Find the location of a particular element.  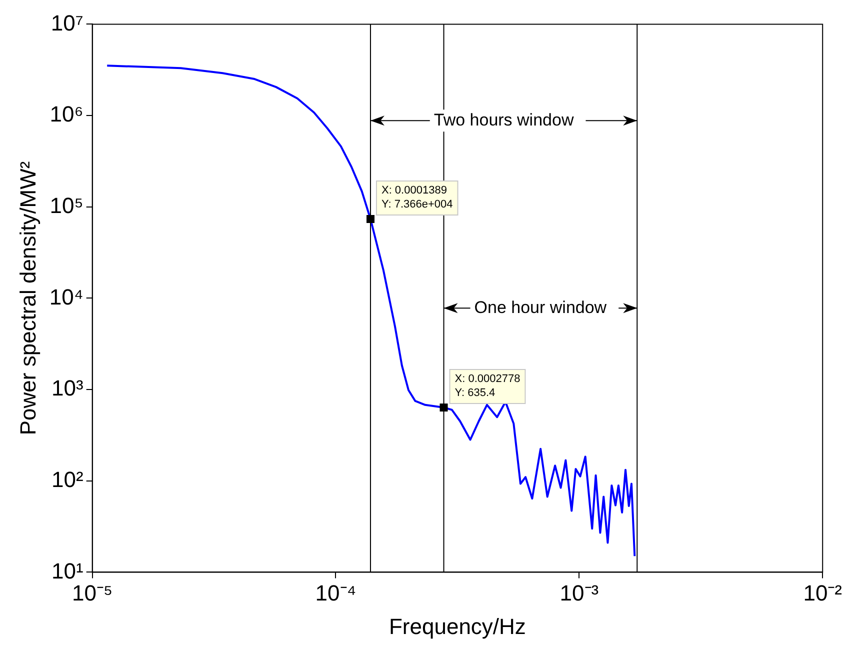

y-tick-label: 10⁴ is located at coordinates (66, 297).